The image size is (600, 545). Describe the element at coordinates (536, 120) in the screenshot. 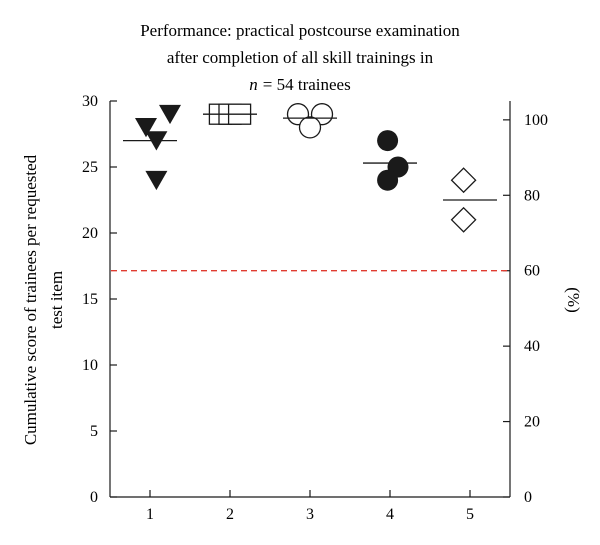

I see `y2-tick-label: 100` at that location.